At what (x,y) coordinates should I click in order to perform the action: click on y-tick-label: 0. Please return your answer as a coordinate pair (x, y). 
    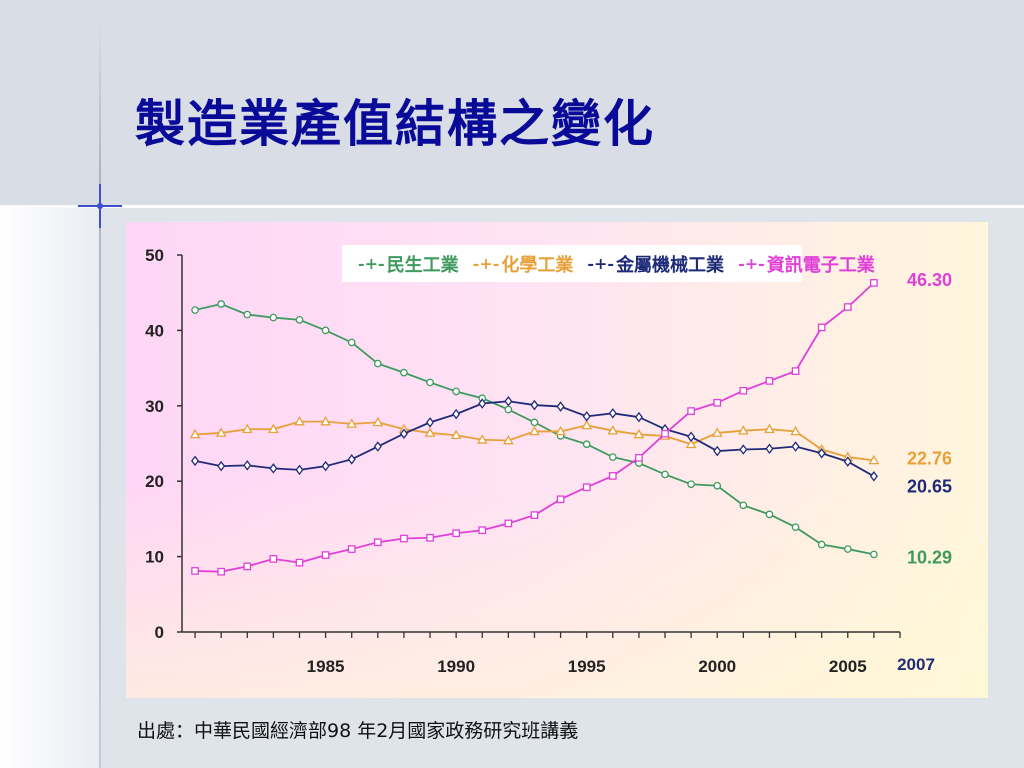
    Looking at the image, I should click on (159, 632).